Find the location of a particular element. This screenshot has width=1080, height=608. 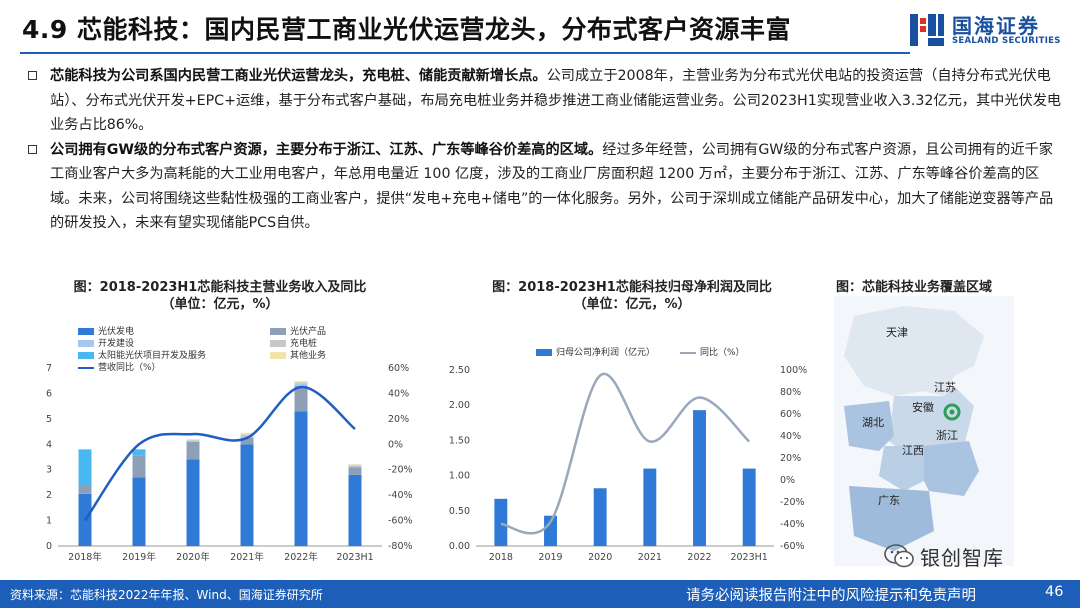

legend-item: 太阳能光伏项目开发及服务 is located at coordinates (142, 354).